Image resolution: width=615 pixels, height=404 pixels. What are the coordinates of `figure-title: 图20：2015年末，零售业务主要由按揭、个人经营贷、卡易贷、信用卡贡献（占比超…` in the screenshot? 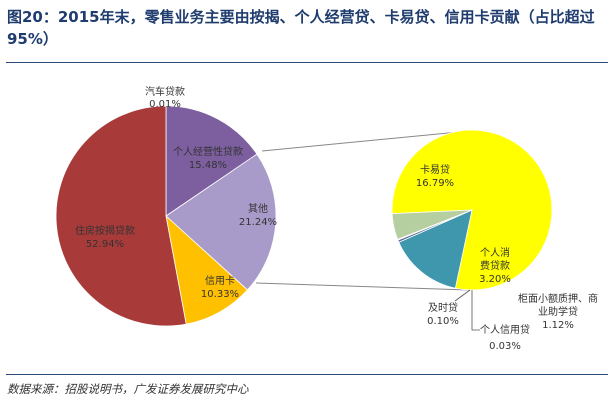 It's located at (301, 28).